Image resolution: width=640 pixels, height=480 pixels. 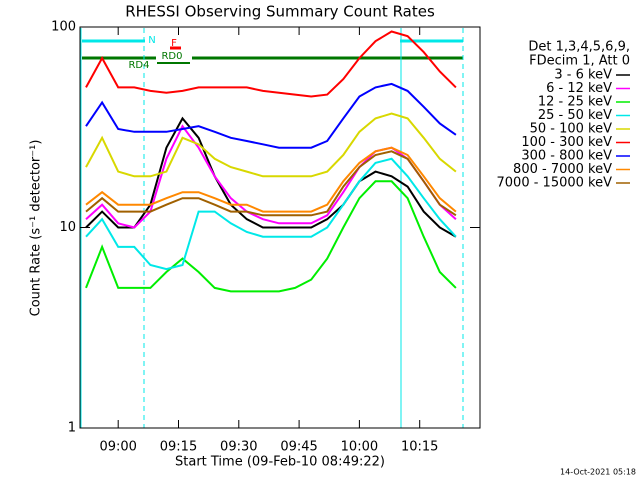 I want to click on y-tick-label: 1, so click(x=72, y=428).